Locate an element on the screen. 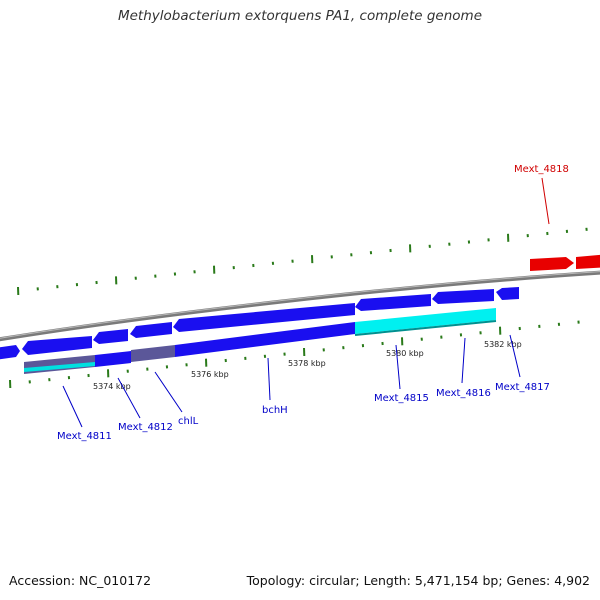 This screenshot has width=600, height=600. upper-gene-track is located at coordinates (259, 323).